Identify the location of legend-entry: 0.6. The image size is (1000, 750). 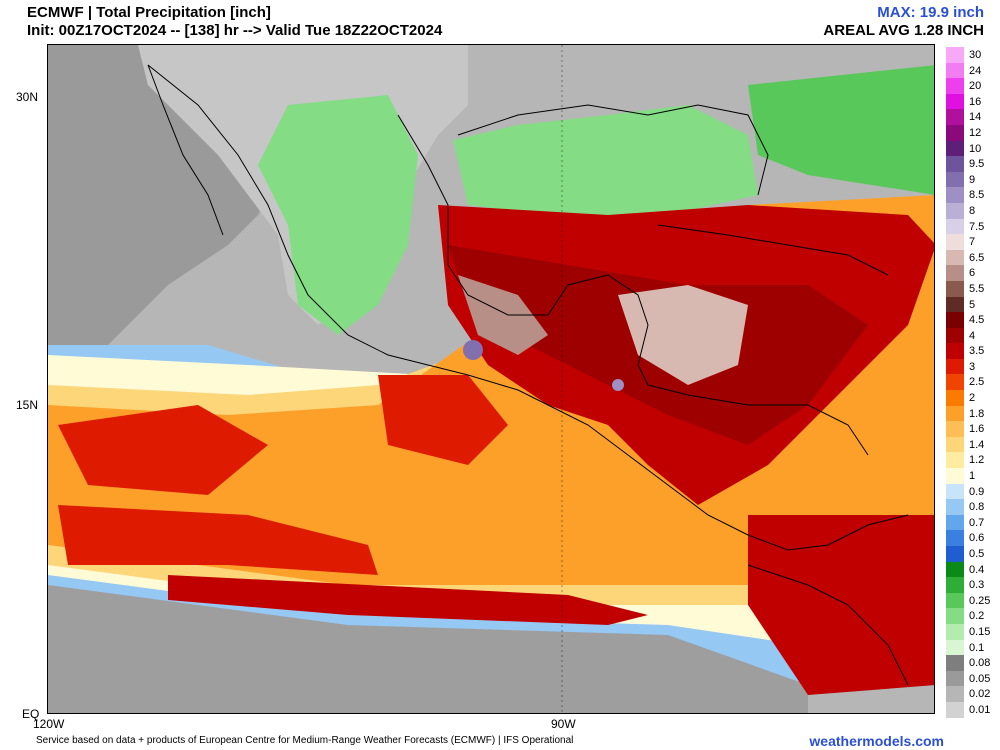
(973, 538).